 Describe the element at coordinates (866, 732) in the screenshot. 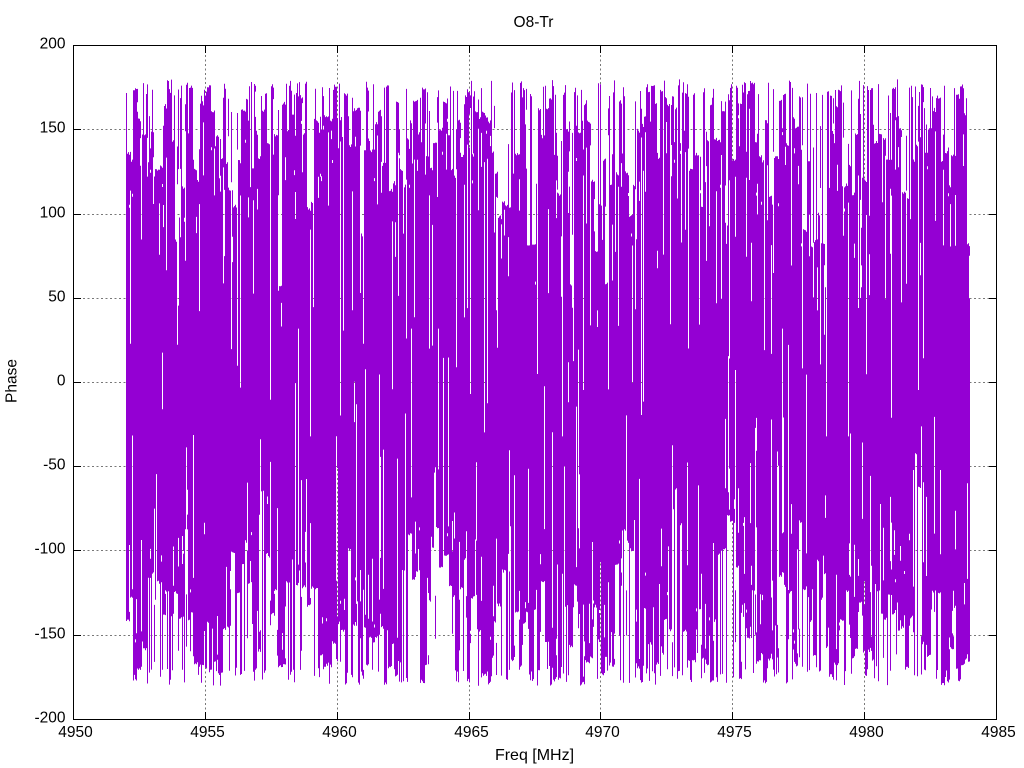

I see `svg-text: 4980` at that location.